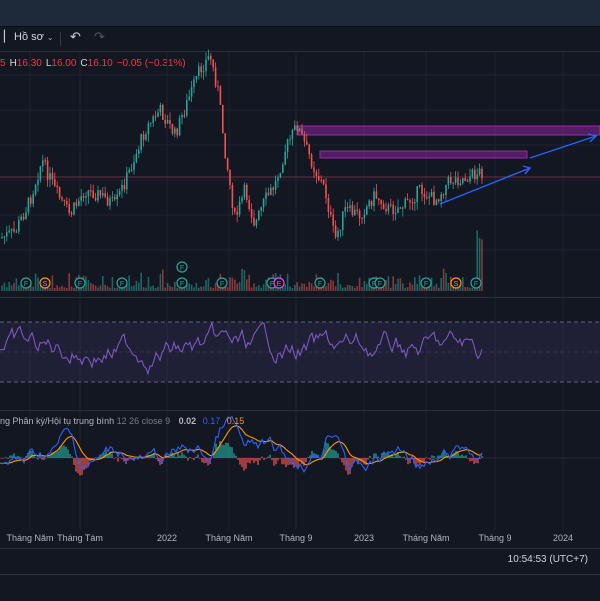 The height and width of the screenshot is (601, 600). What do you see at coordinates (100, 63) in the screenshot?
I see `close-value: 16.10` at bounding box center [100, 63].